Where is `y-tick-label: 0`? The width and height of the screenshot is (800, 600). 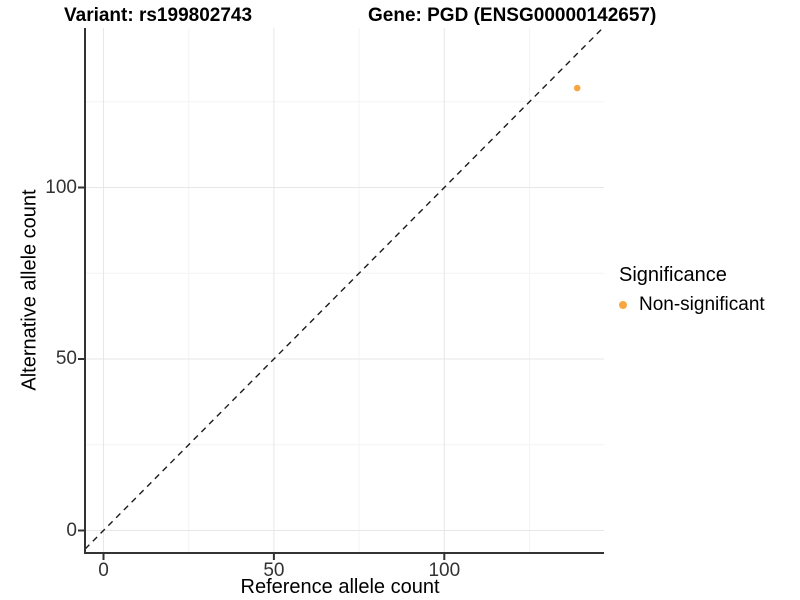
y-tick-label: 0 is located at coordinates (71, 530).